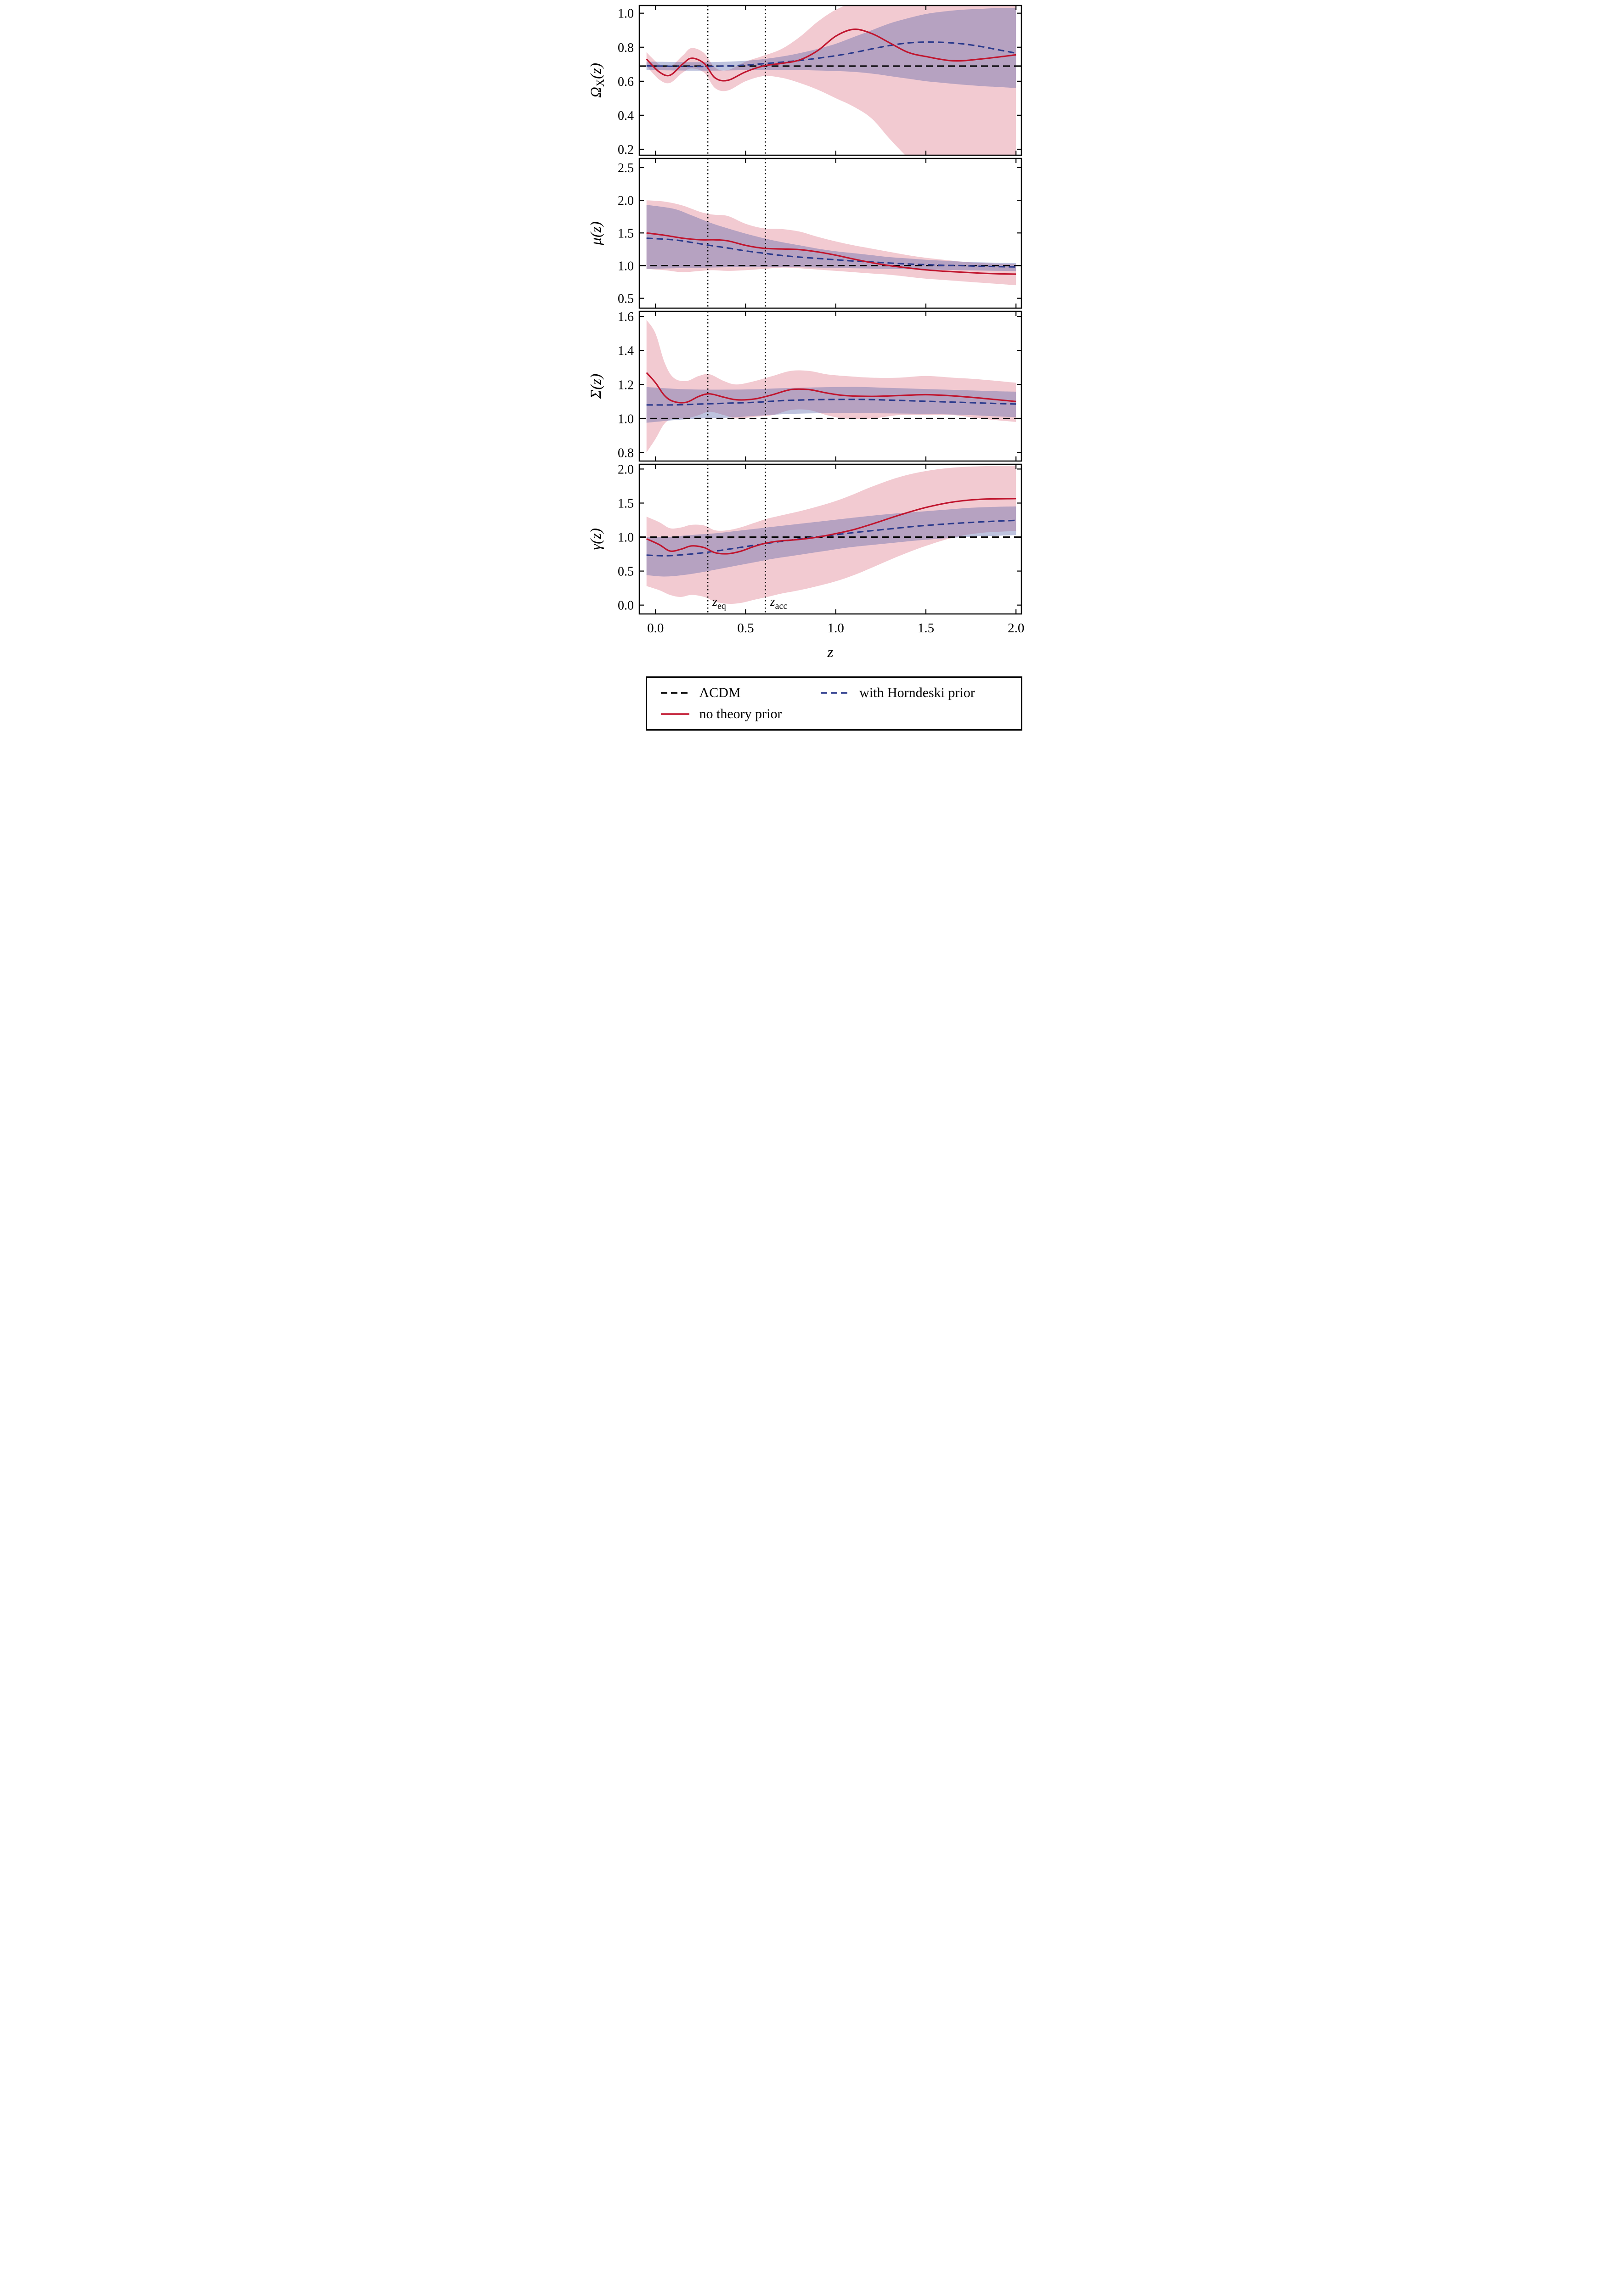 The image size is (1618, 2296). What do you see at coordinates (596, 233) in the screenshot?
I see `y-axis-label: μ(z)` at bounding box center [596, 233].